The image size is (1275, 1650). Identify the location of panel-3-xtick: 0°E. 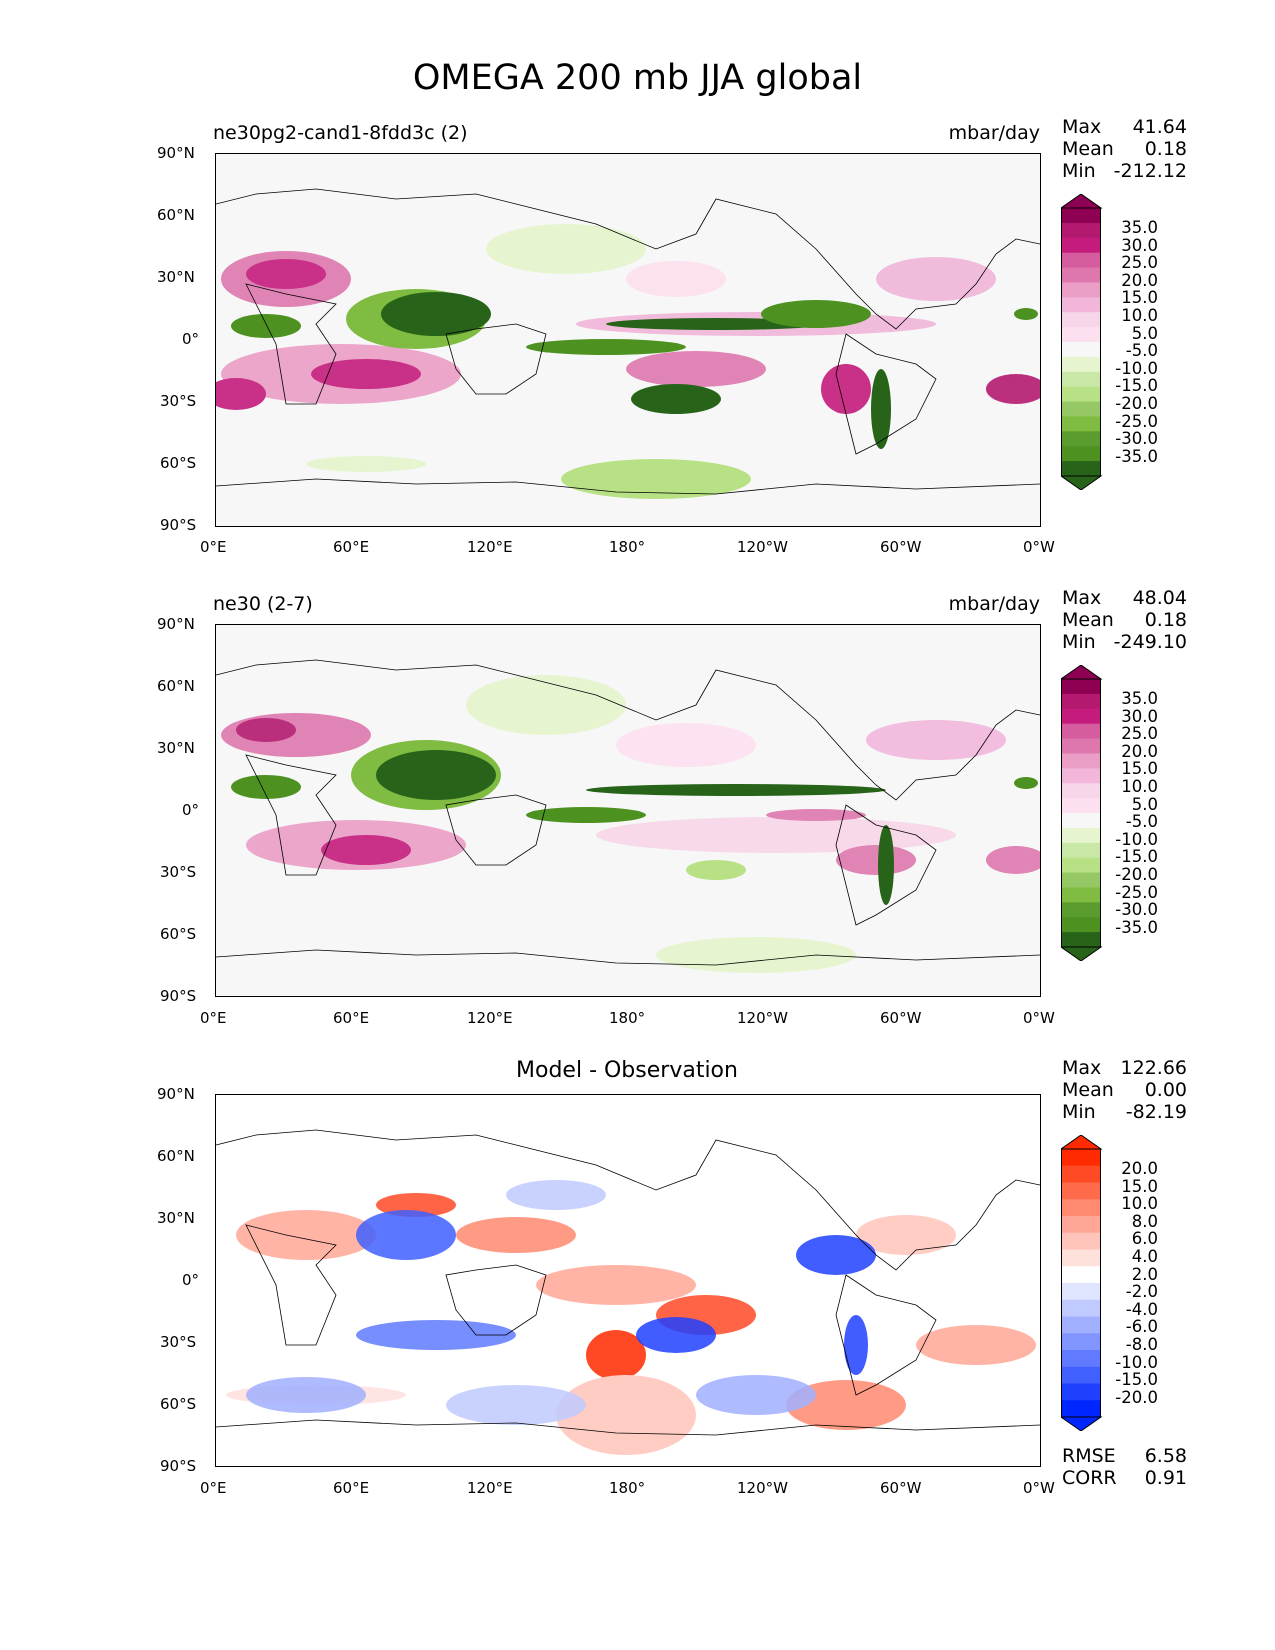
(213, 1488).